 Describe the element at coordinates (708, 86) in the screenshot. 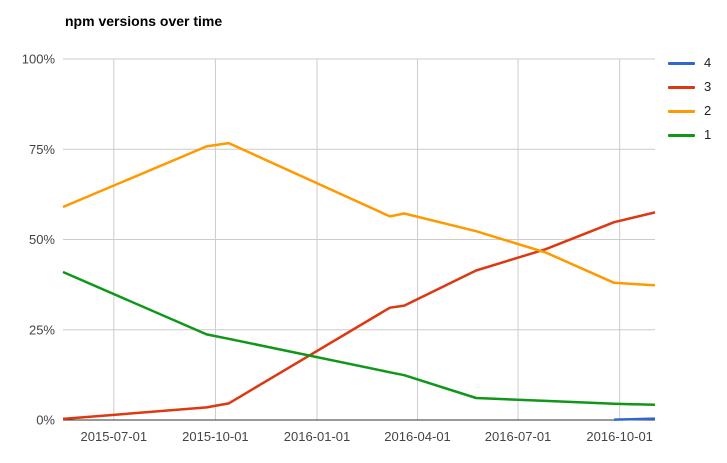

I see `legend-label-3: 3` at that location.